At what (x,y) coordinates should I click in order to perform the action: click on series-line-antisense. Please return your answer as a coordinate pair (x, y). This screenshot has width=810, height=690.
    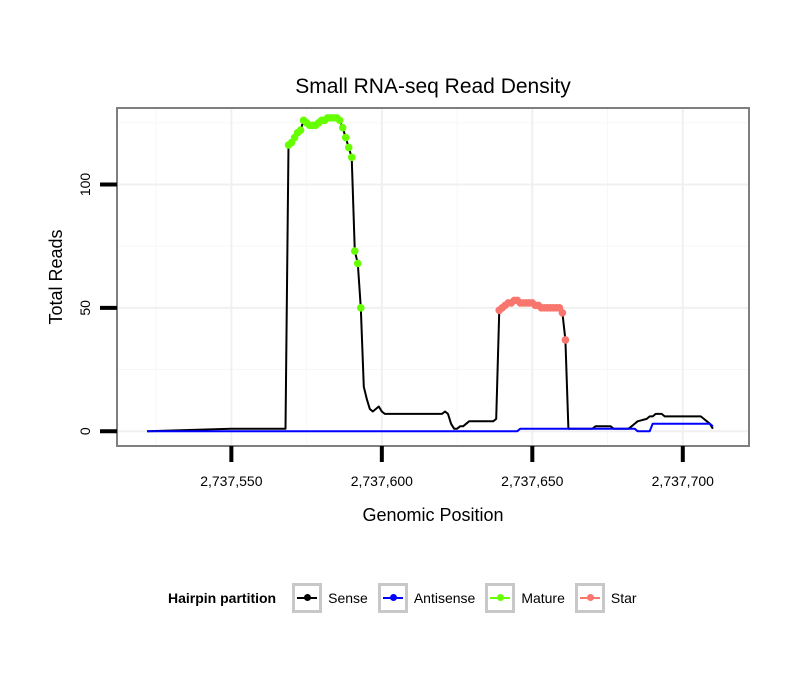
    Looking at the image, I should click on (430, 427).